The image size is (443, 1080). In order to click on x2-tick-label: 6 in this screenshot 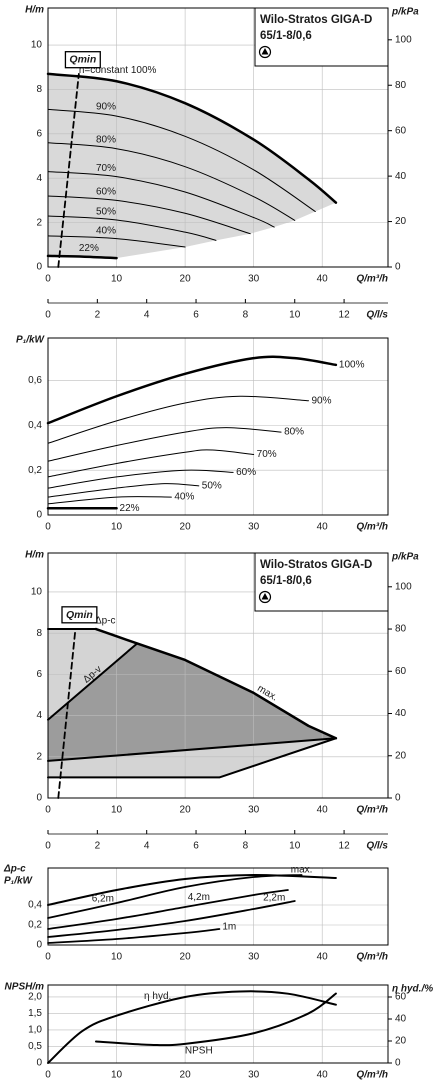, I will do `click(196, 315)`.